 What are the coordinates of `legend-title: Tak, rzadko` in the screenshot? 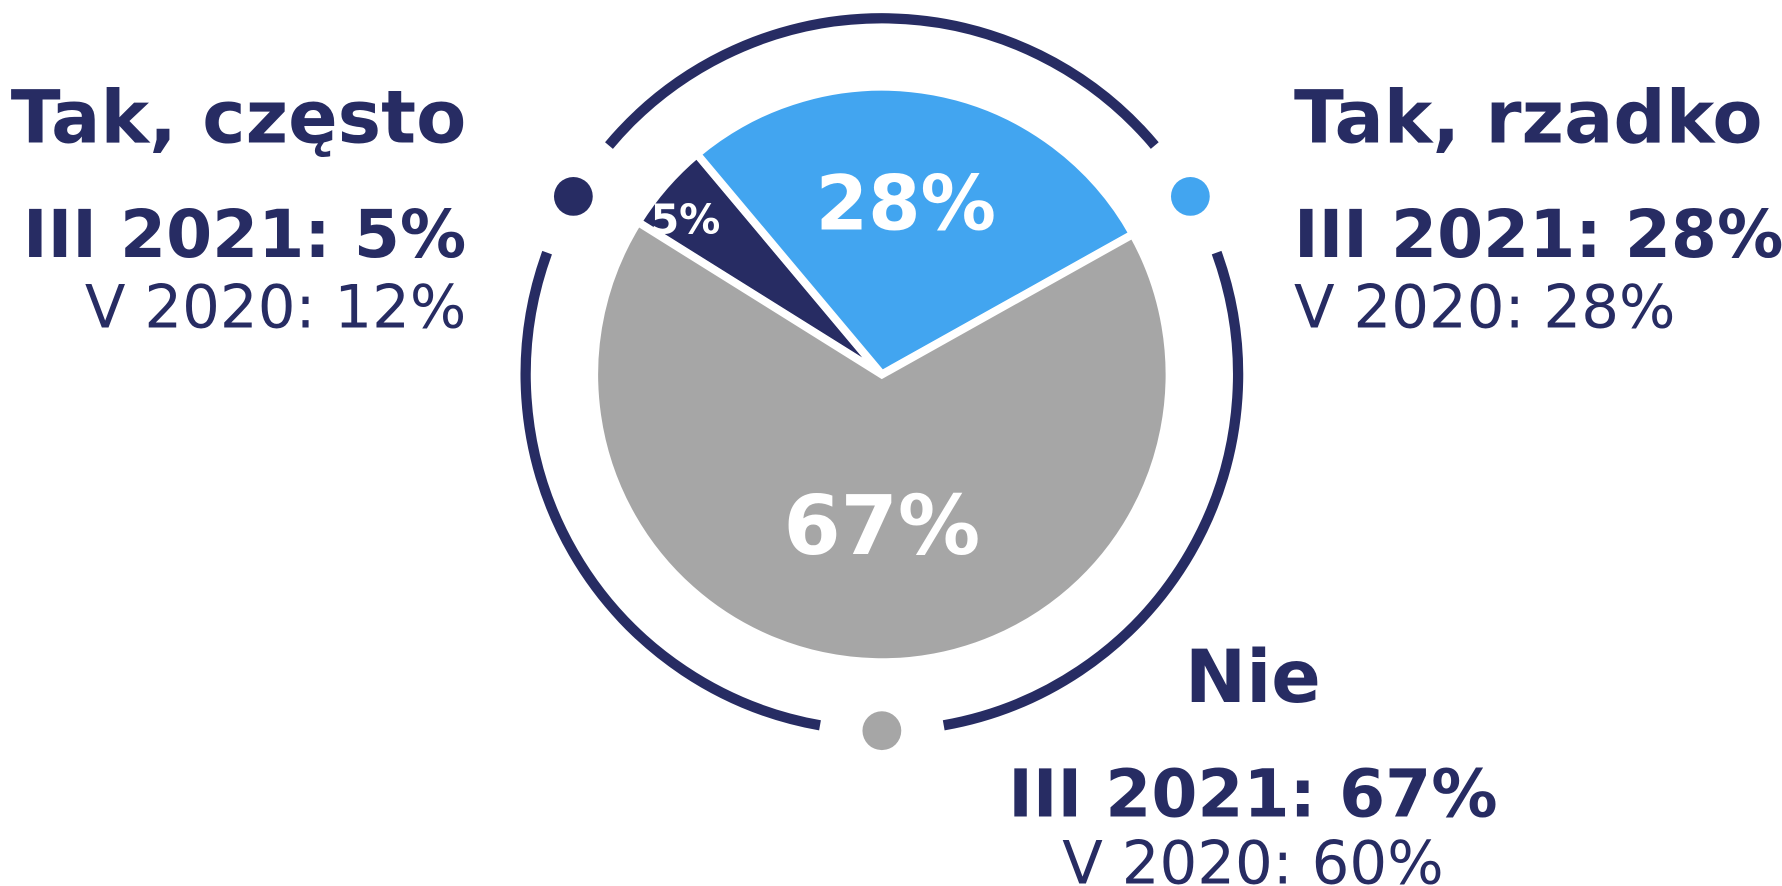 It's located at (1528, 118).